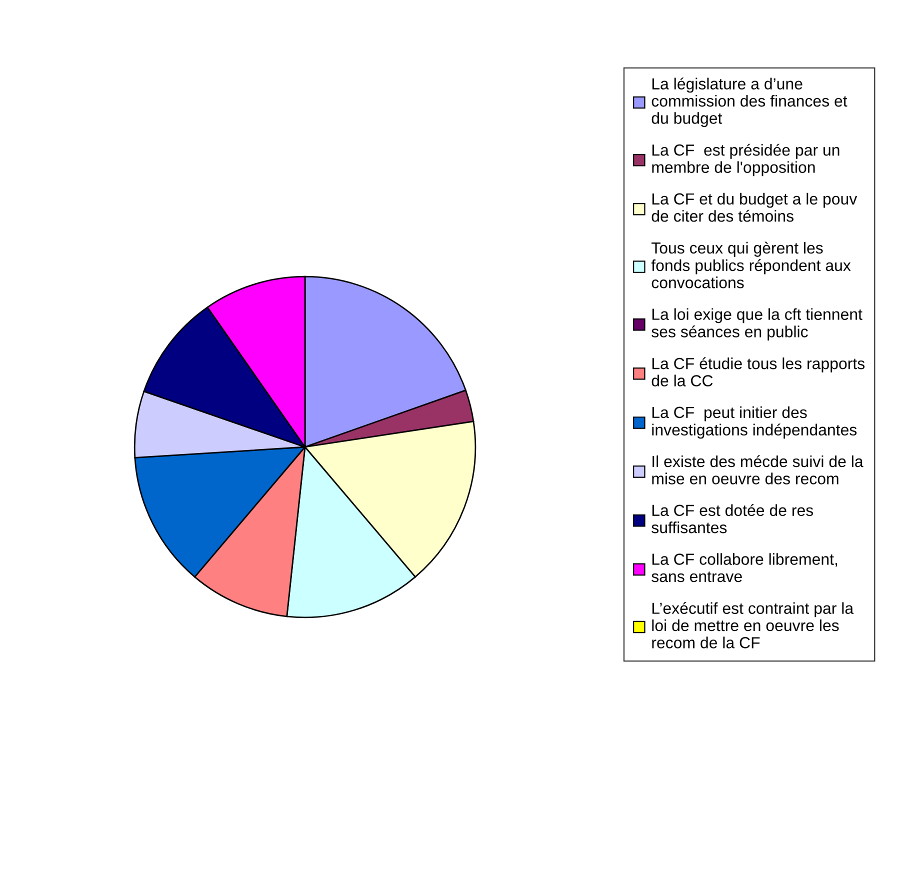 The width and height of the screenshot is (918, 881). Describe the element at coordinates (751, 265) in the screenshot. I see `legend-label: Tous ceux qui gèrent les fonds publics répondent aux convocations` at that location.